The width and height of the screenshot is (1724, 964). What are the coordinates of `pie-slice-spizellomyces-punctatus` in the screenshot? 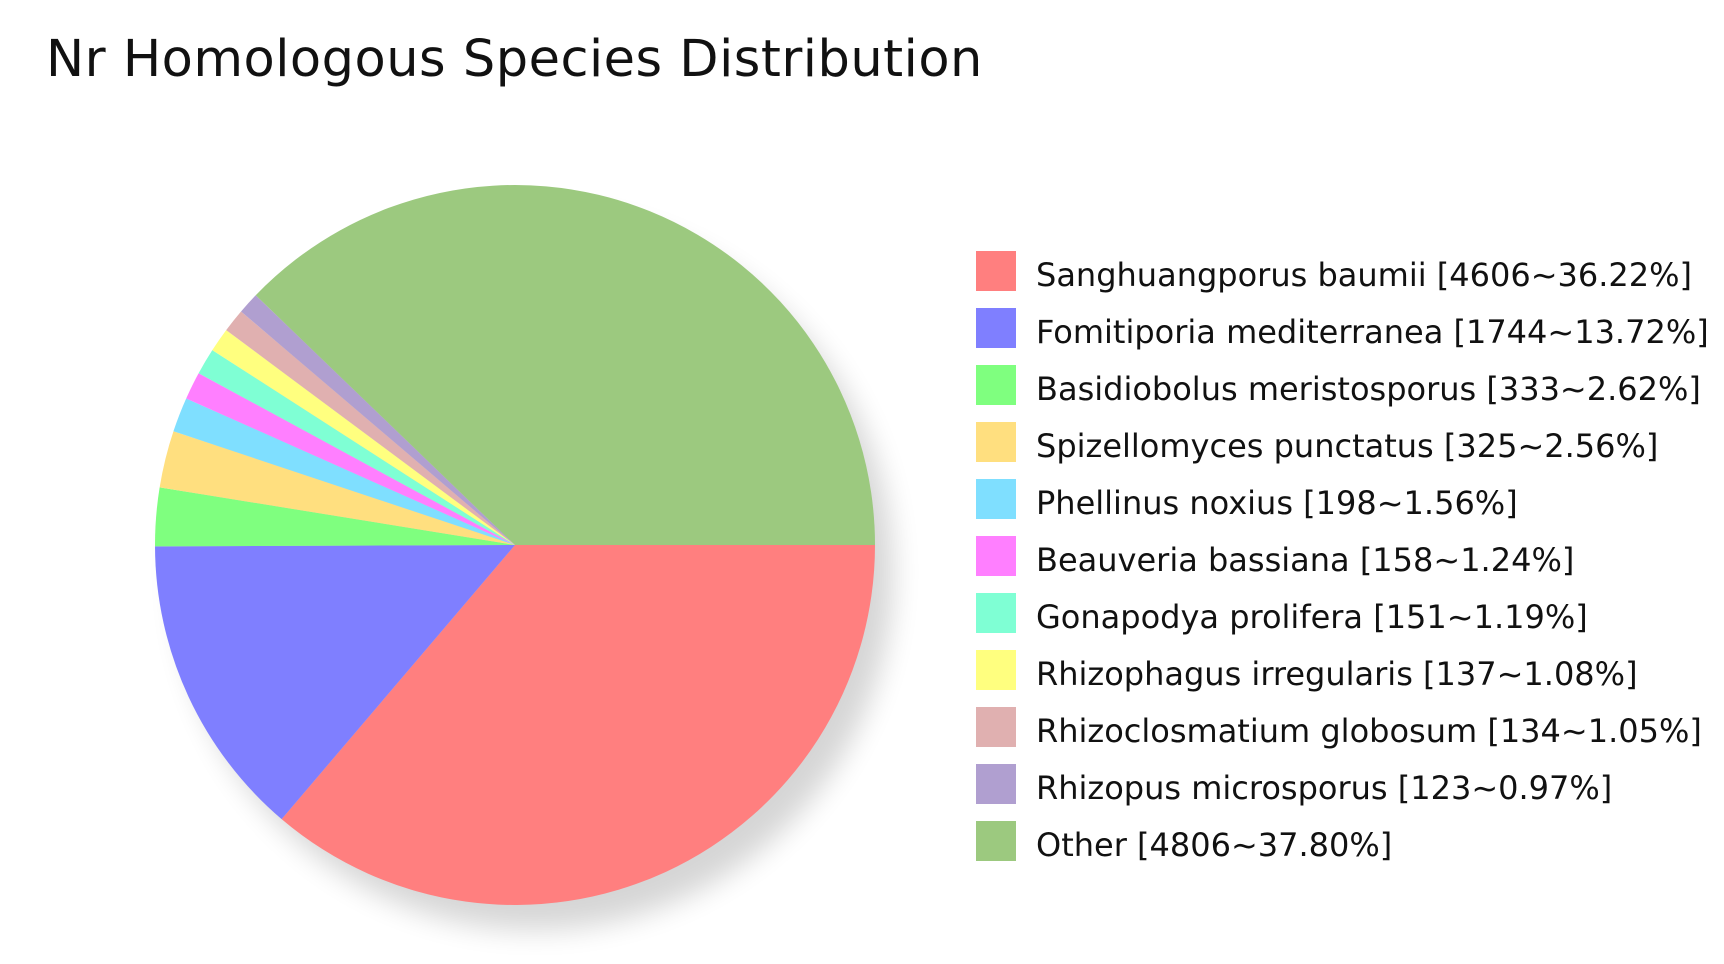 It's located at (337, 488).